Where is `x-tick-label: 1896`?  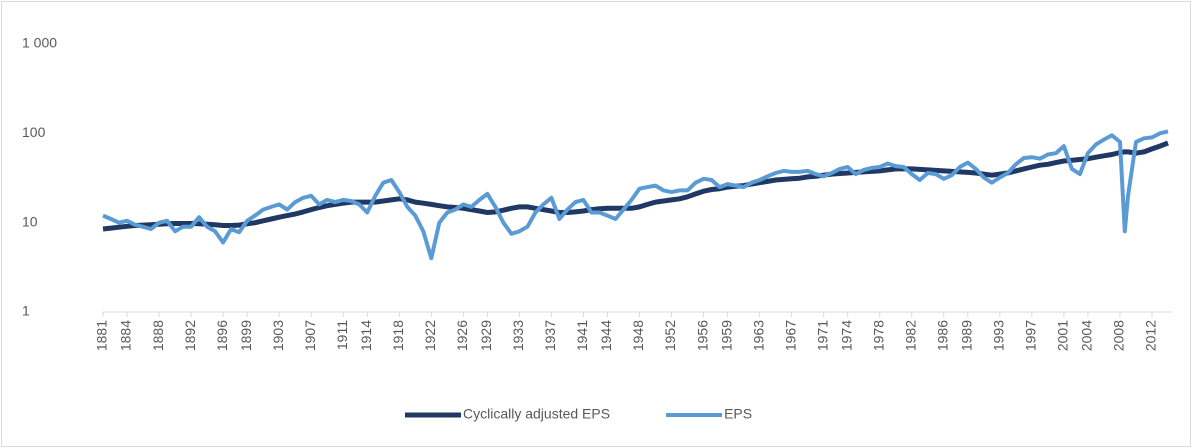 x-tick-label: 1896 is located at coordinates (222, 335).